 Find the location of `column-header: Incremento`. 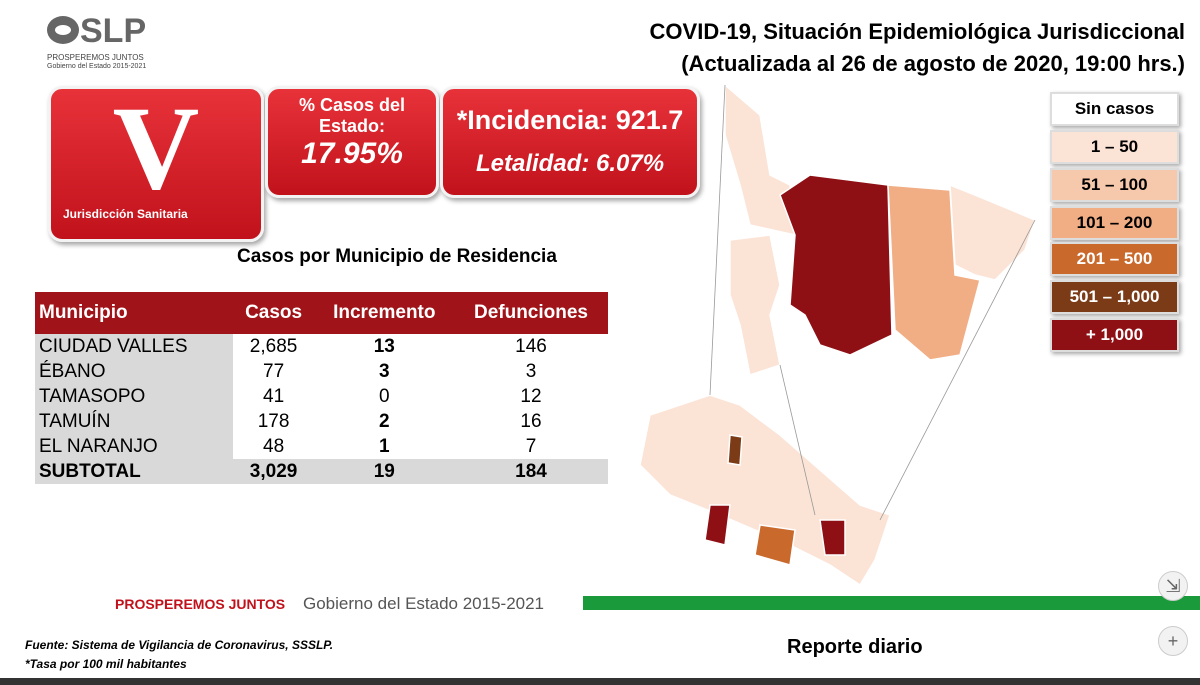

column-header: Incremento is located at coordinates (384, 313).